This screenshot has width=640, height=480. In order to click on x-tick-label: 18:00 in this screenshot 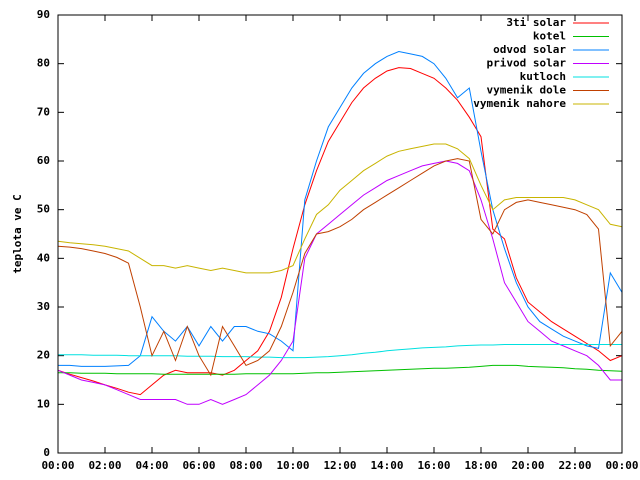, I will do `click(480, 465)`.